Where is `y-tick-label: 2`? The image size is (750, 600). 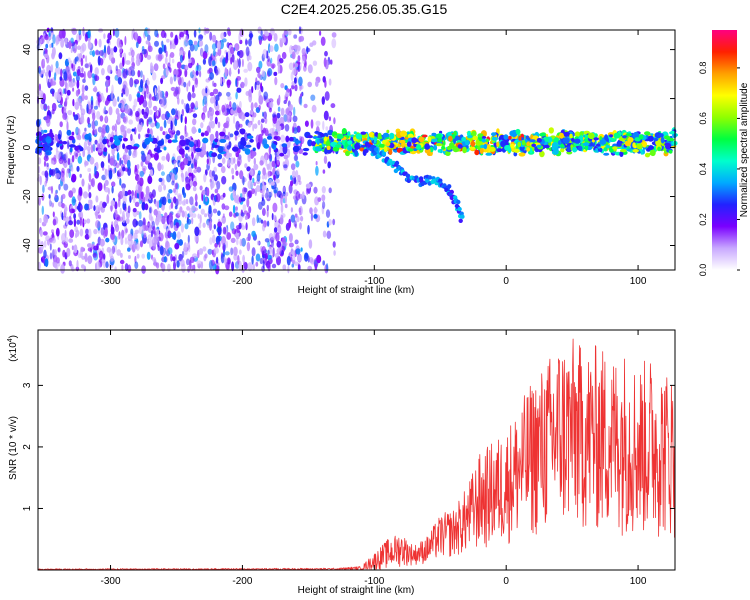 y-tick-label: 2 is located at coordinates (27, 447).